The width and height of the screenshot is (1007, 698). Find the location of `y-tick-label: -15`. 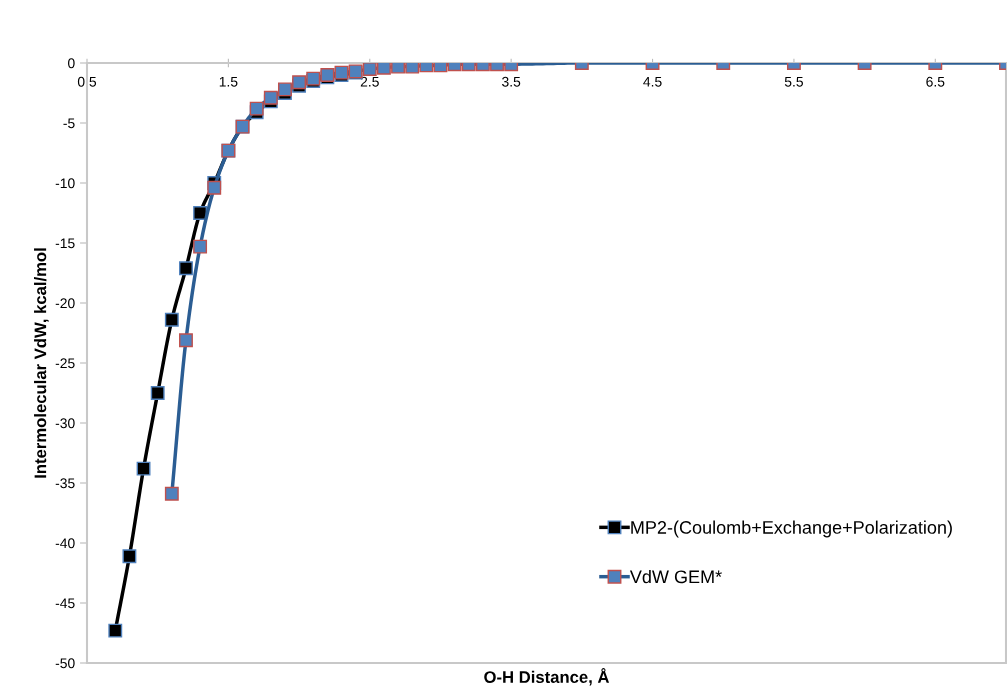

y-tick-label: -15 is located at coordinates (65, 243).